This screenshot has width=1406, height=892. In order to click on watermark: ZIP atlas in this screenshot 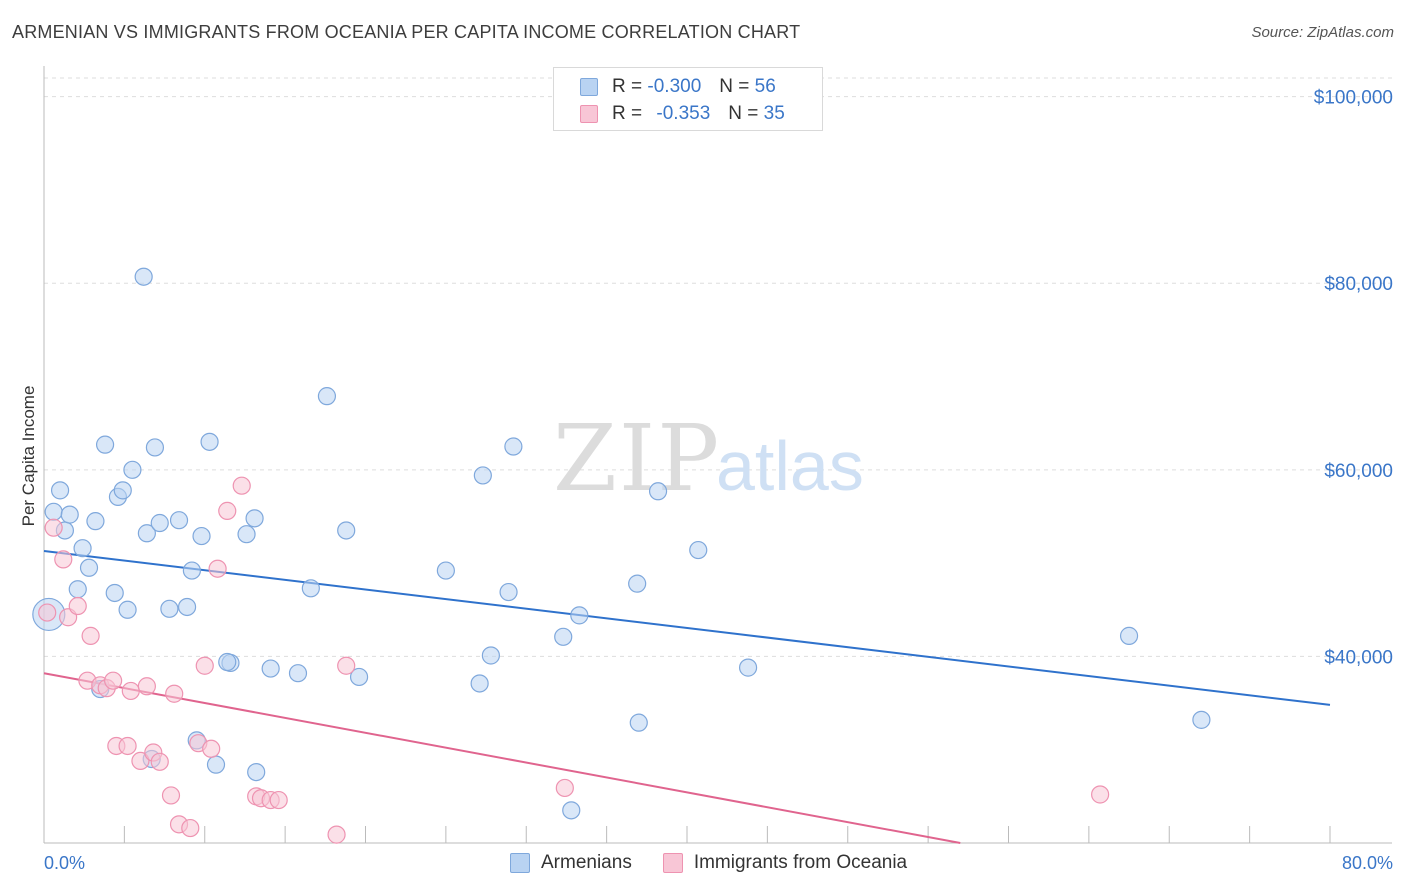, I will do `click(708, 458)`.